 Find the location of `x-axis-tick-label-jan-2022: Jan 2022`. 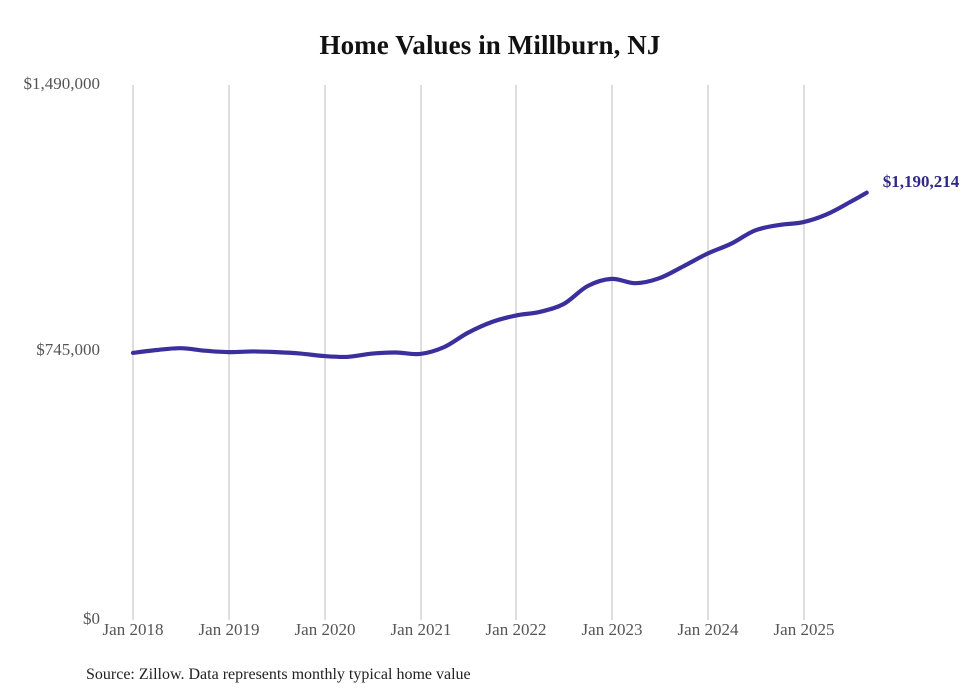

x-axis-tick-label-jan-2022: Jan 2022 is located at coordinates (516, 629).